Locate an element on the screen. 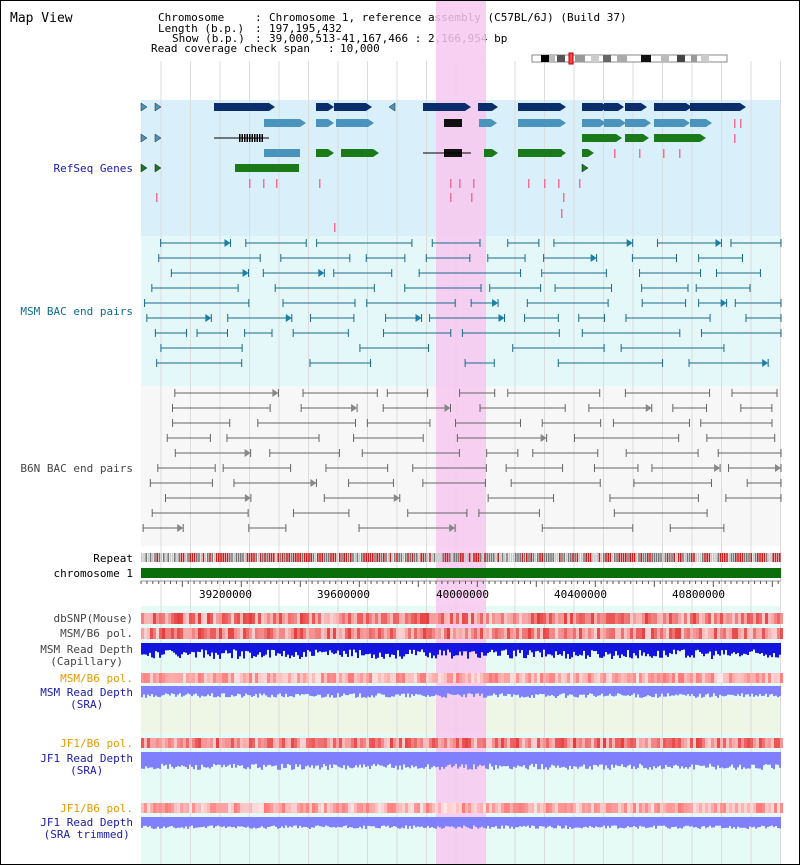  length-key: Length (b.p.) is located at coordinates (201, 28).